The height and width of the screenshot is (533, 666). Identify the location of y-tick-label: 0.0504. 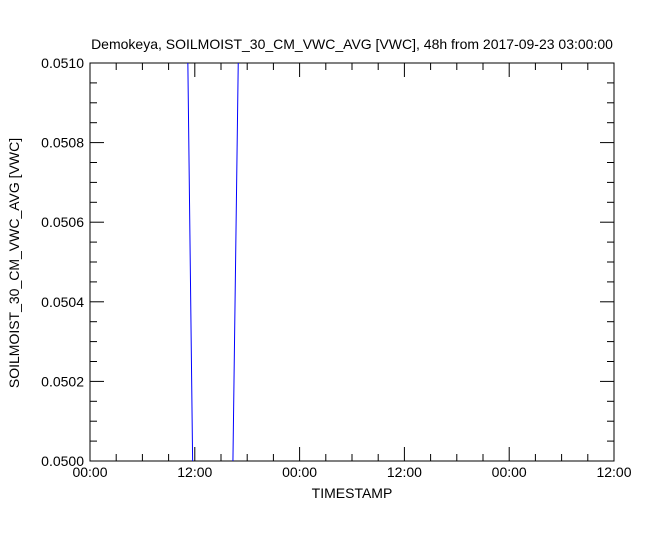
(62, 302).